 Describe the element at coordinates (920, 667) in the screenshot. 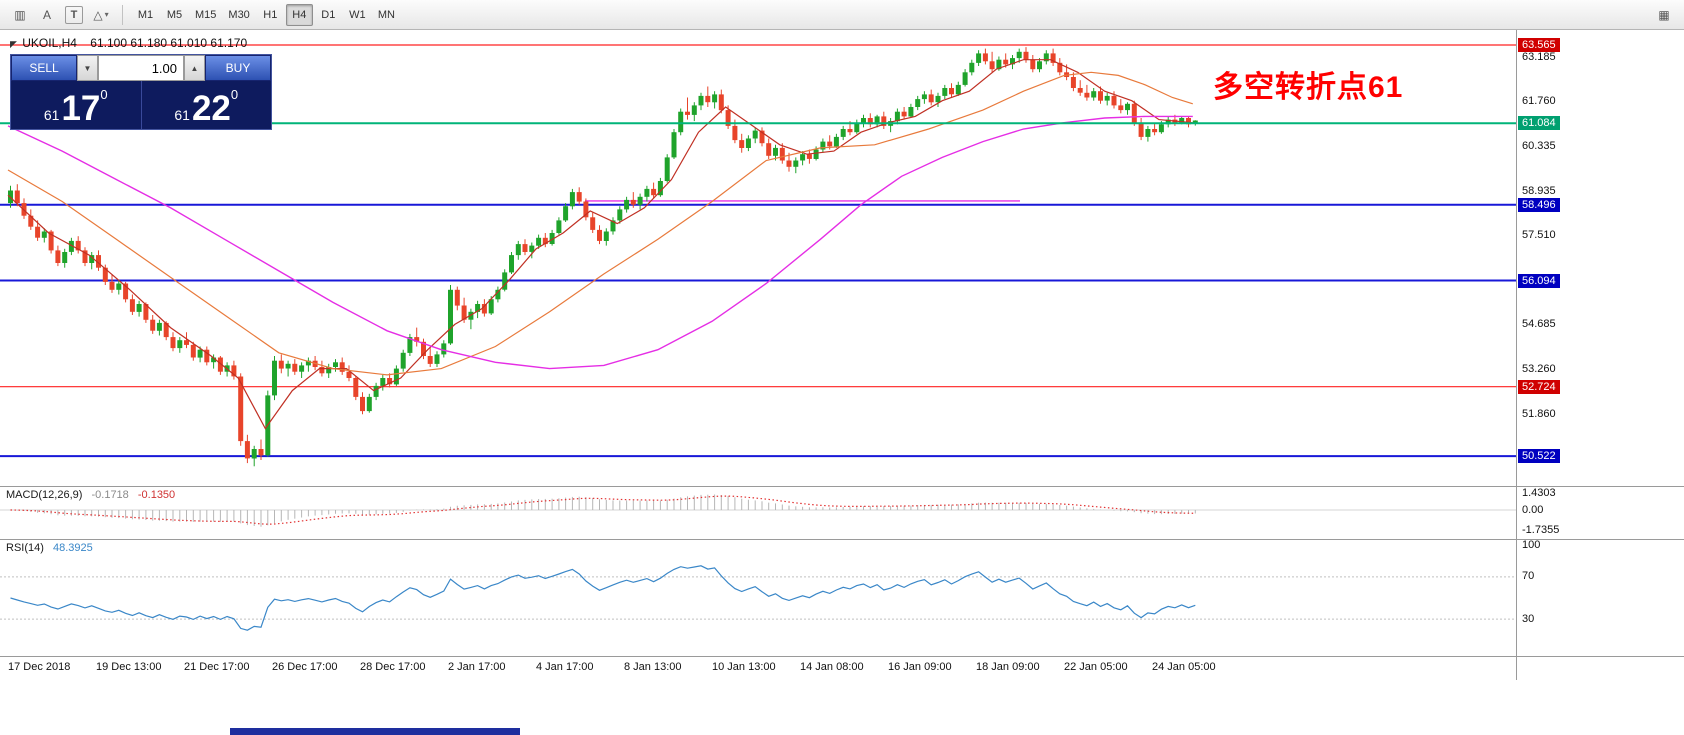

I see `time-tick-label: 16 Jan 09:00` at that location.